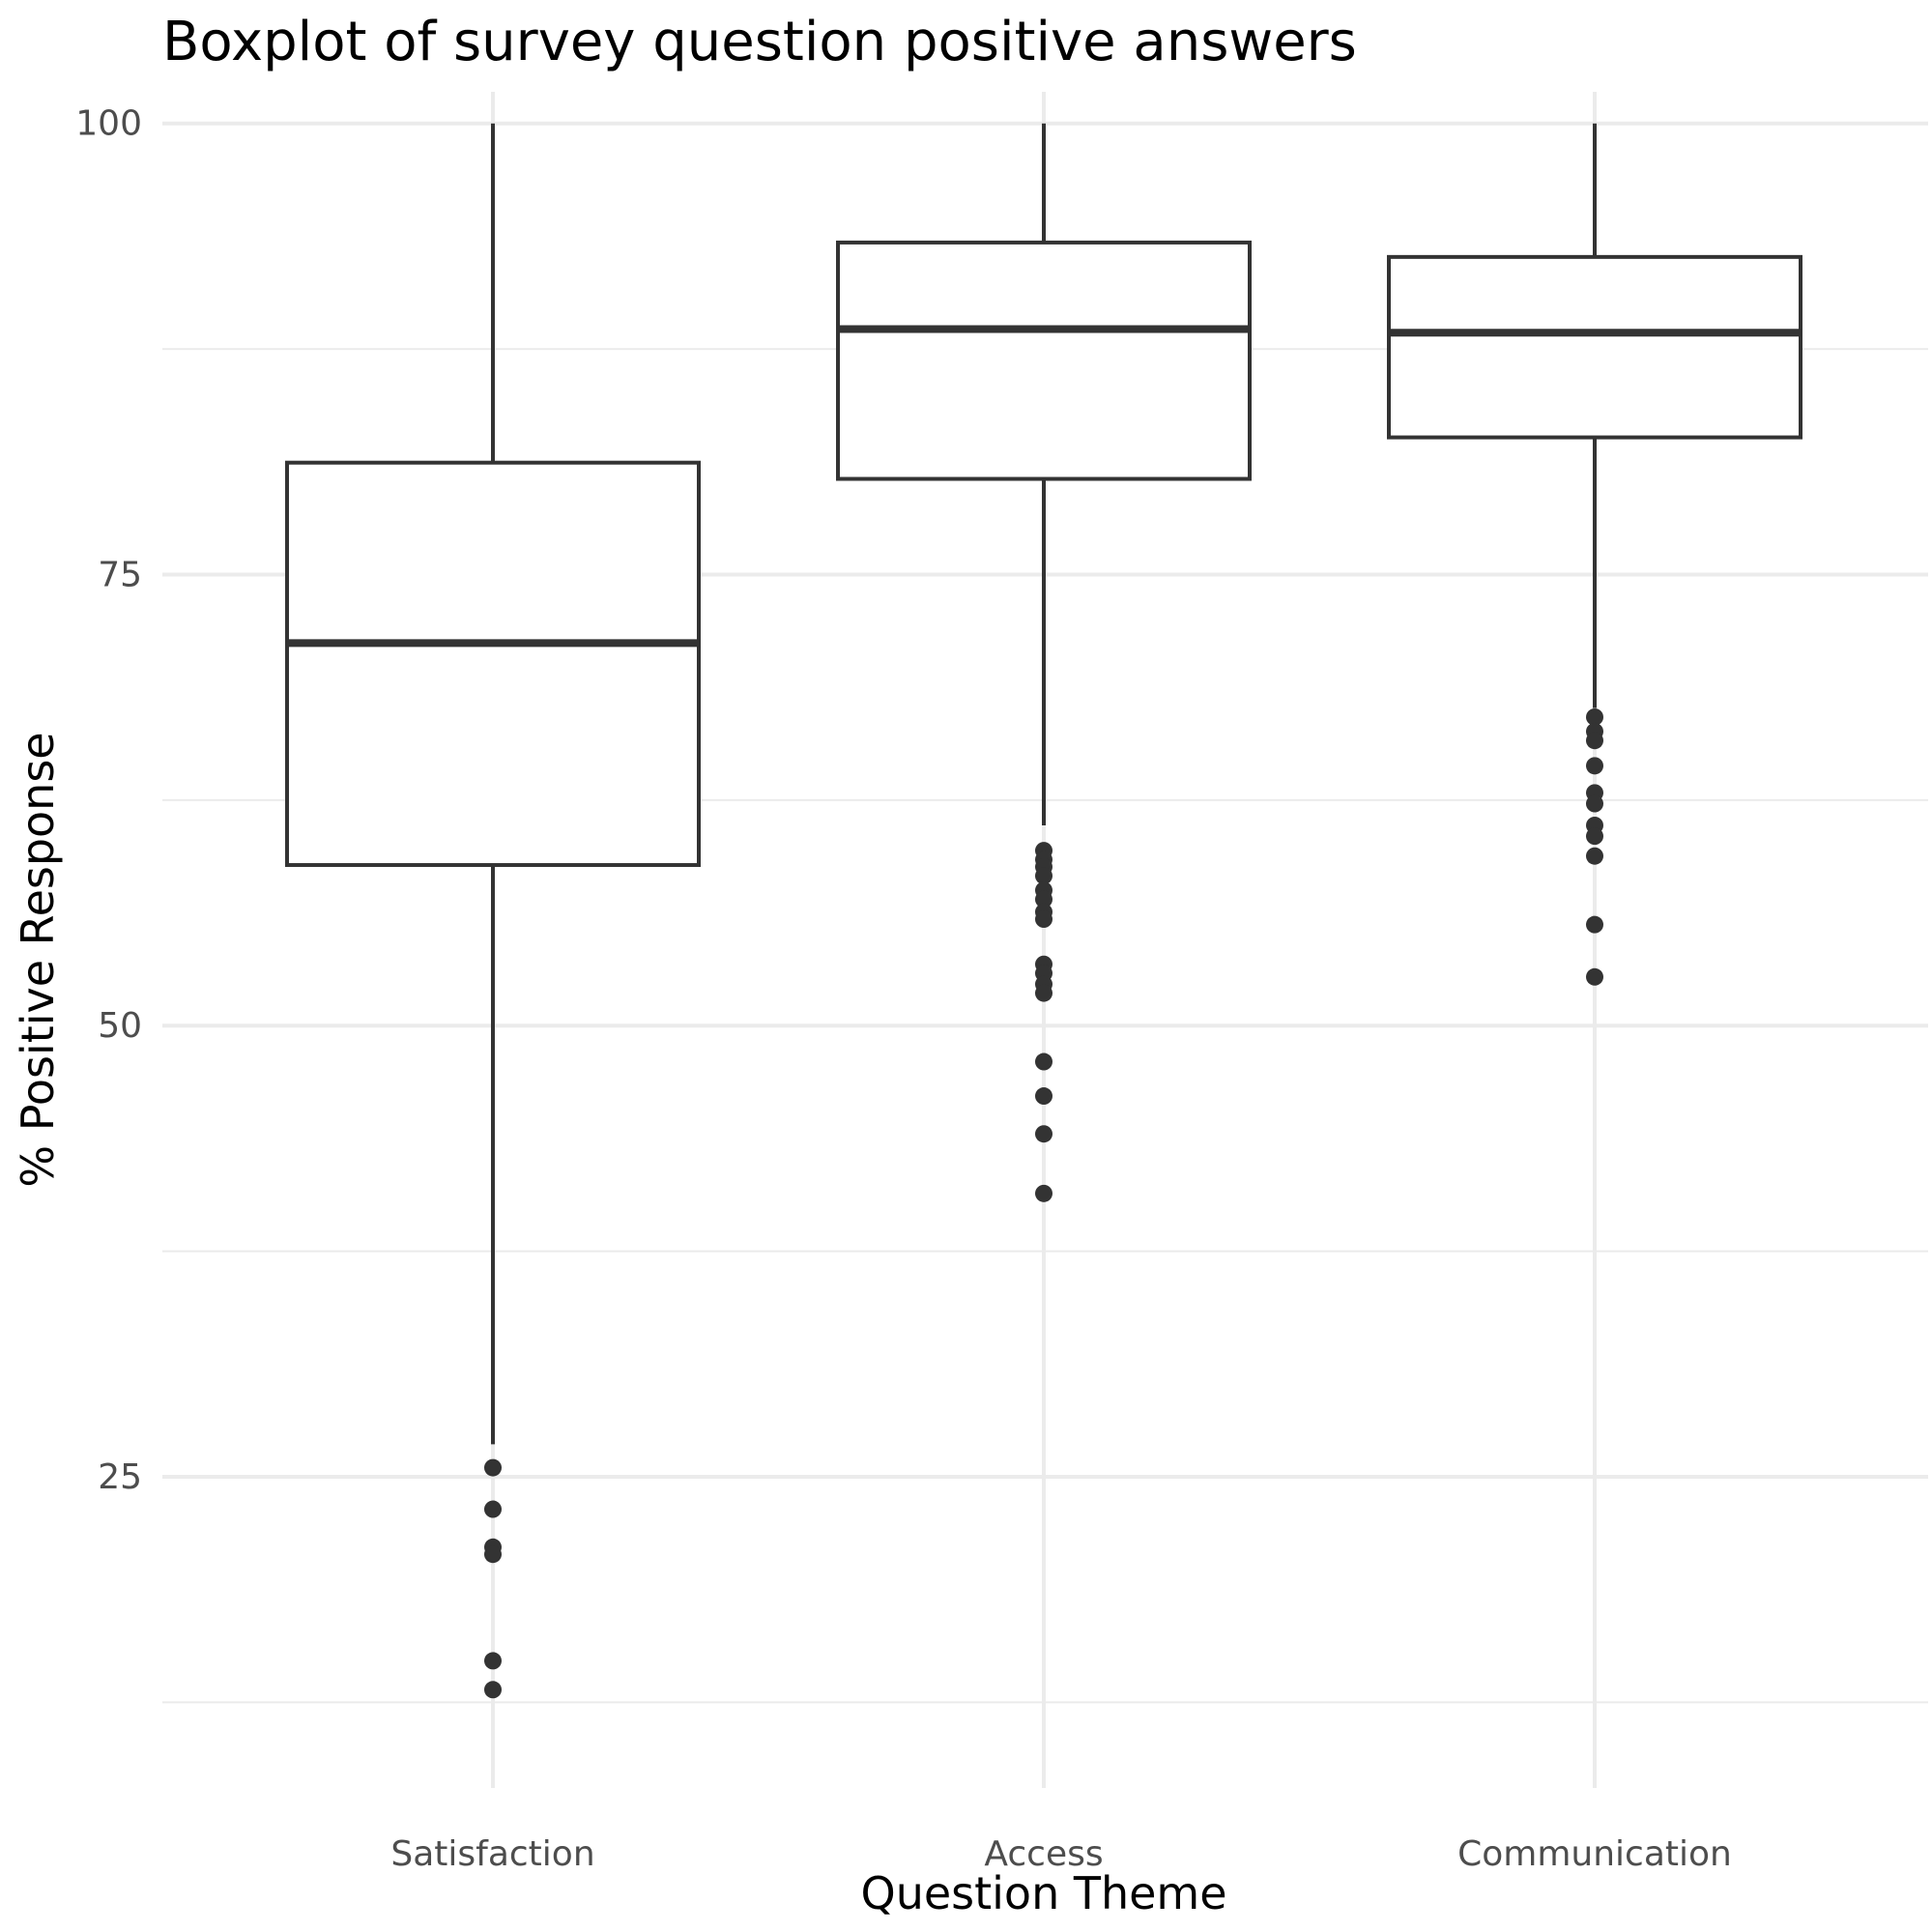 Image resolution: width=1932 pixels, height=1932 pixels. Describe the element at coordinates (120, 1026) in the screenshot. I see `y-tick-label: 50` at that location.